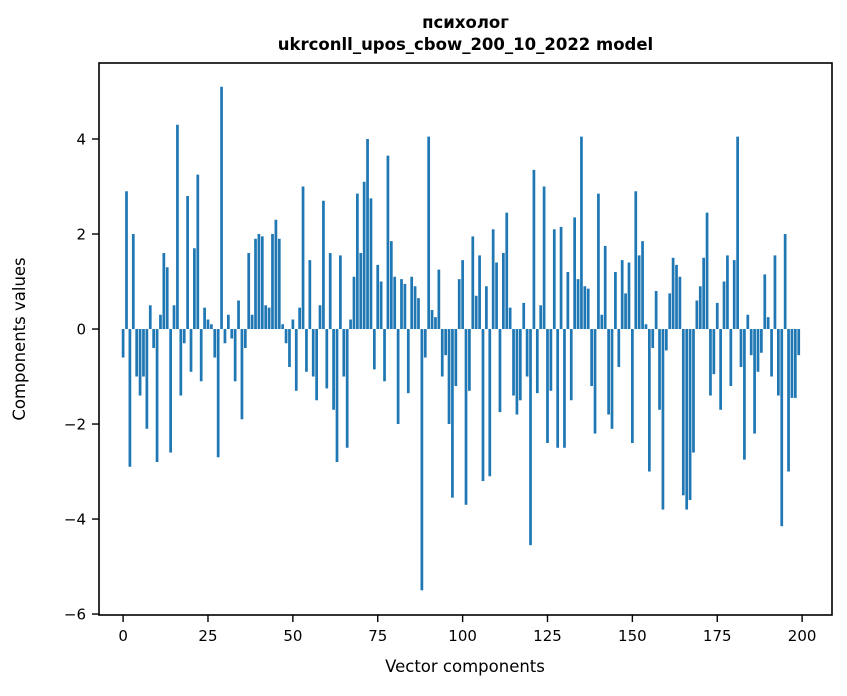  I want to click on y-tick-label: −2, so click(75, 425).